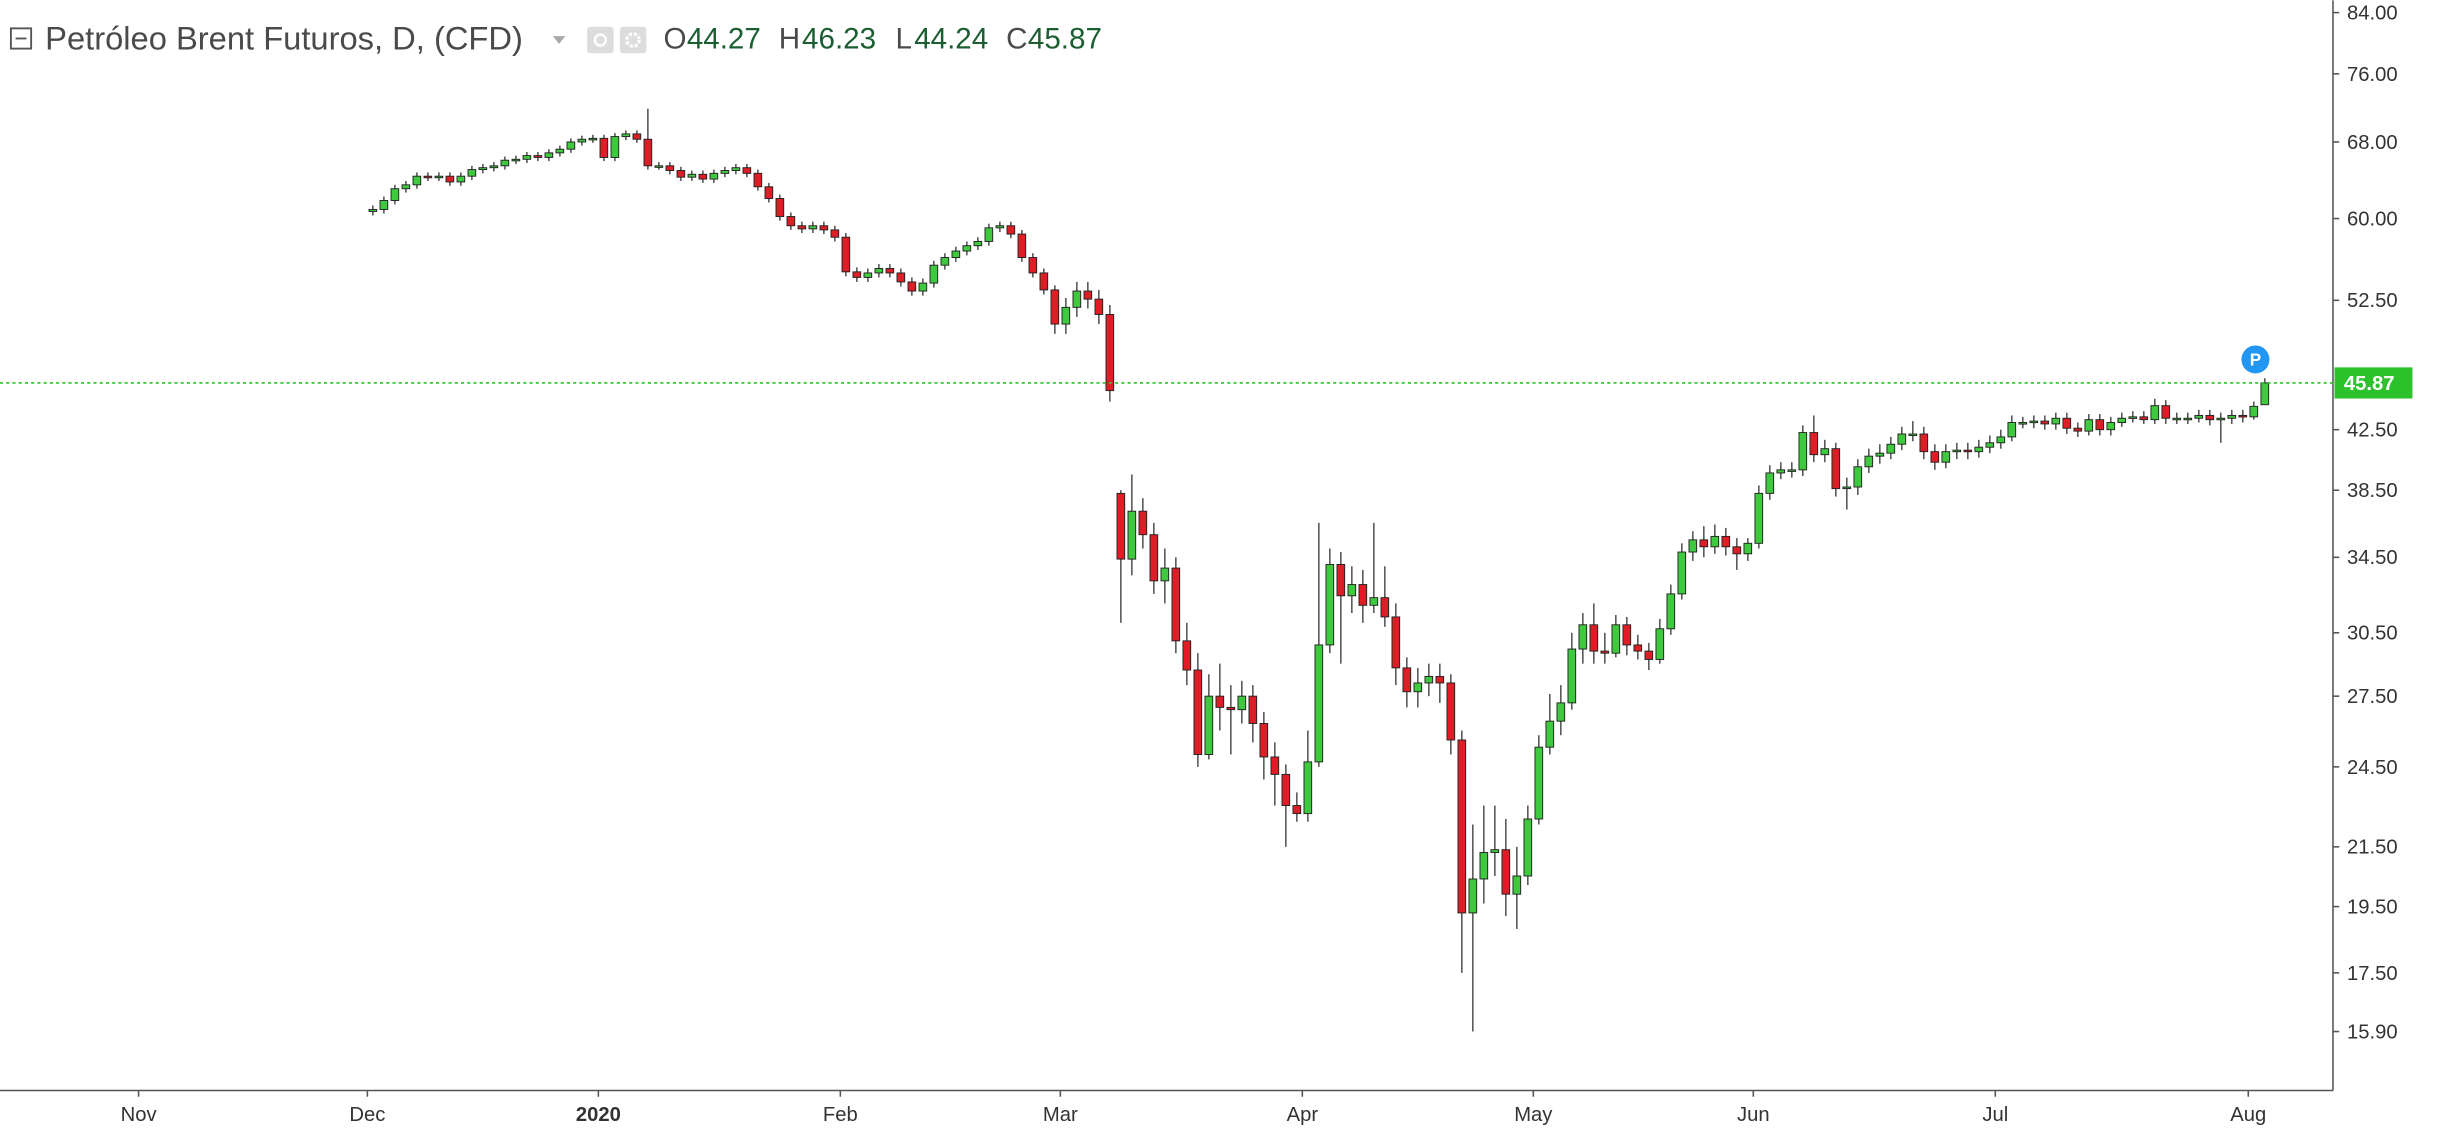 This screenshot has width=2442, height=1136. What do you see at coordinates (951, 39) in the screenshot?
I see `ohlc-value: 44.24` at bounding box center [951, 39].